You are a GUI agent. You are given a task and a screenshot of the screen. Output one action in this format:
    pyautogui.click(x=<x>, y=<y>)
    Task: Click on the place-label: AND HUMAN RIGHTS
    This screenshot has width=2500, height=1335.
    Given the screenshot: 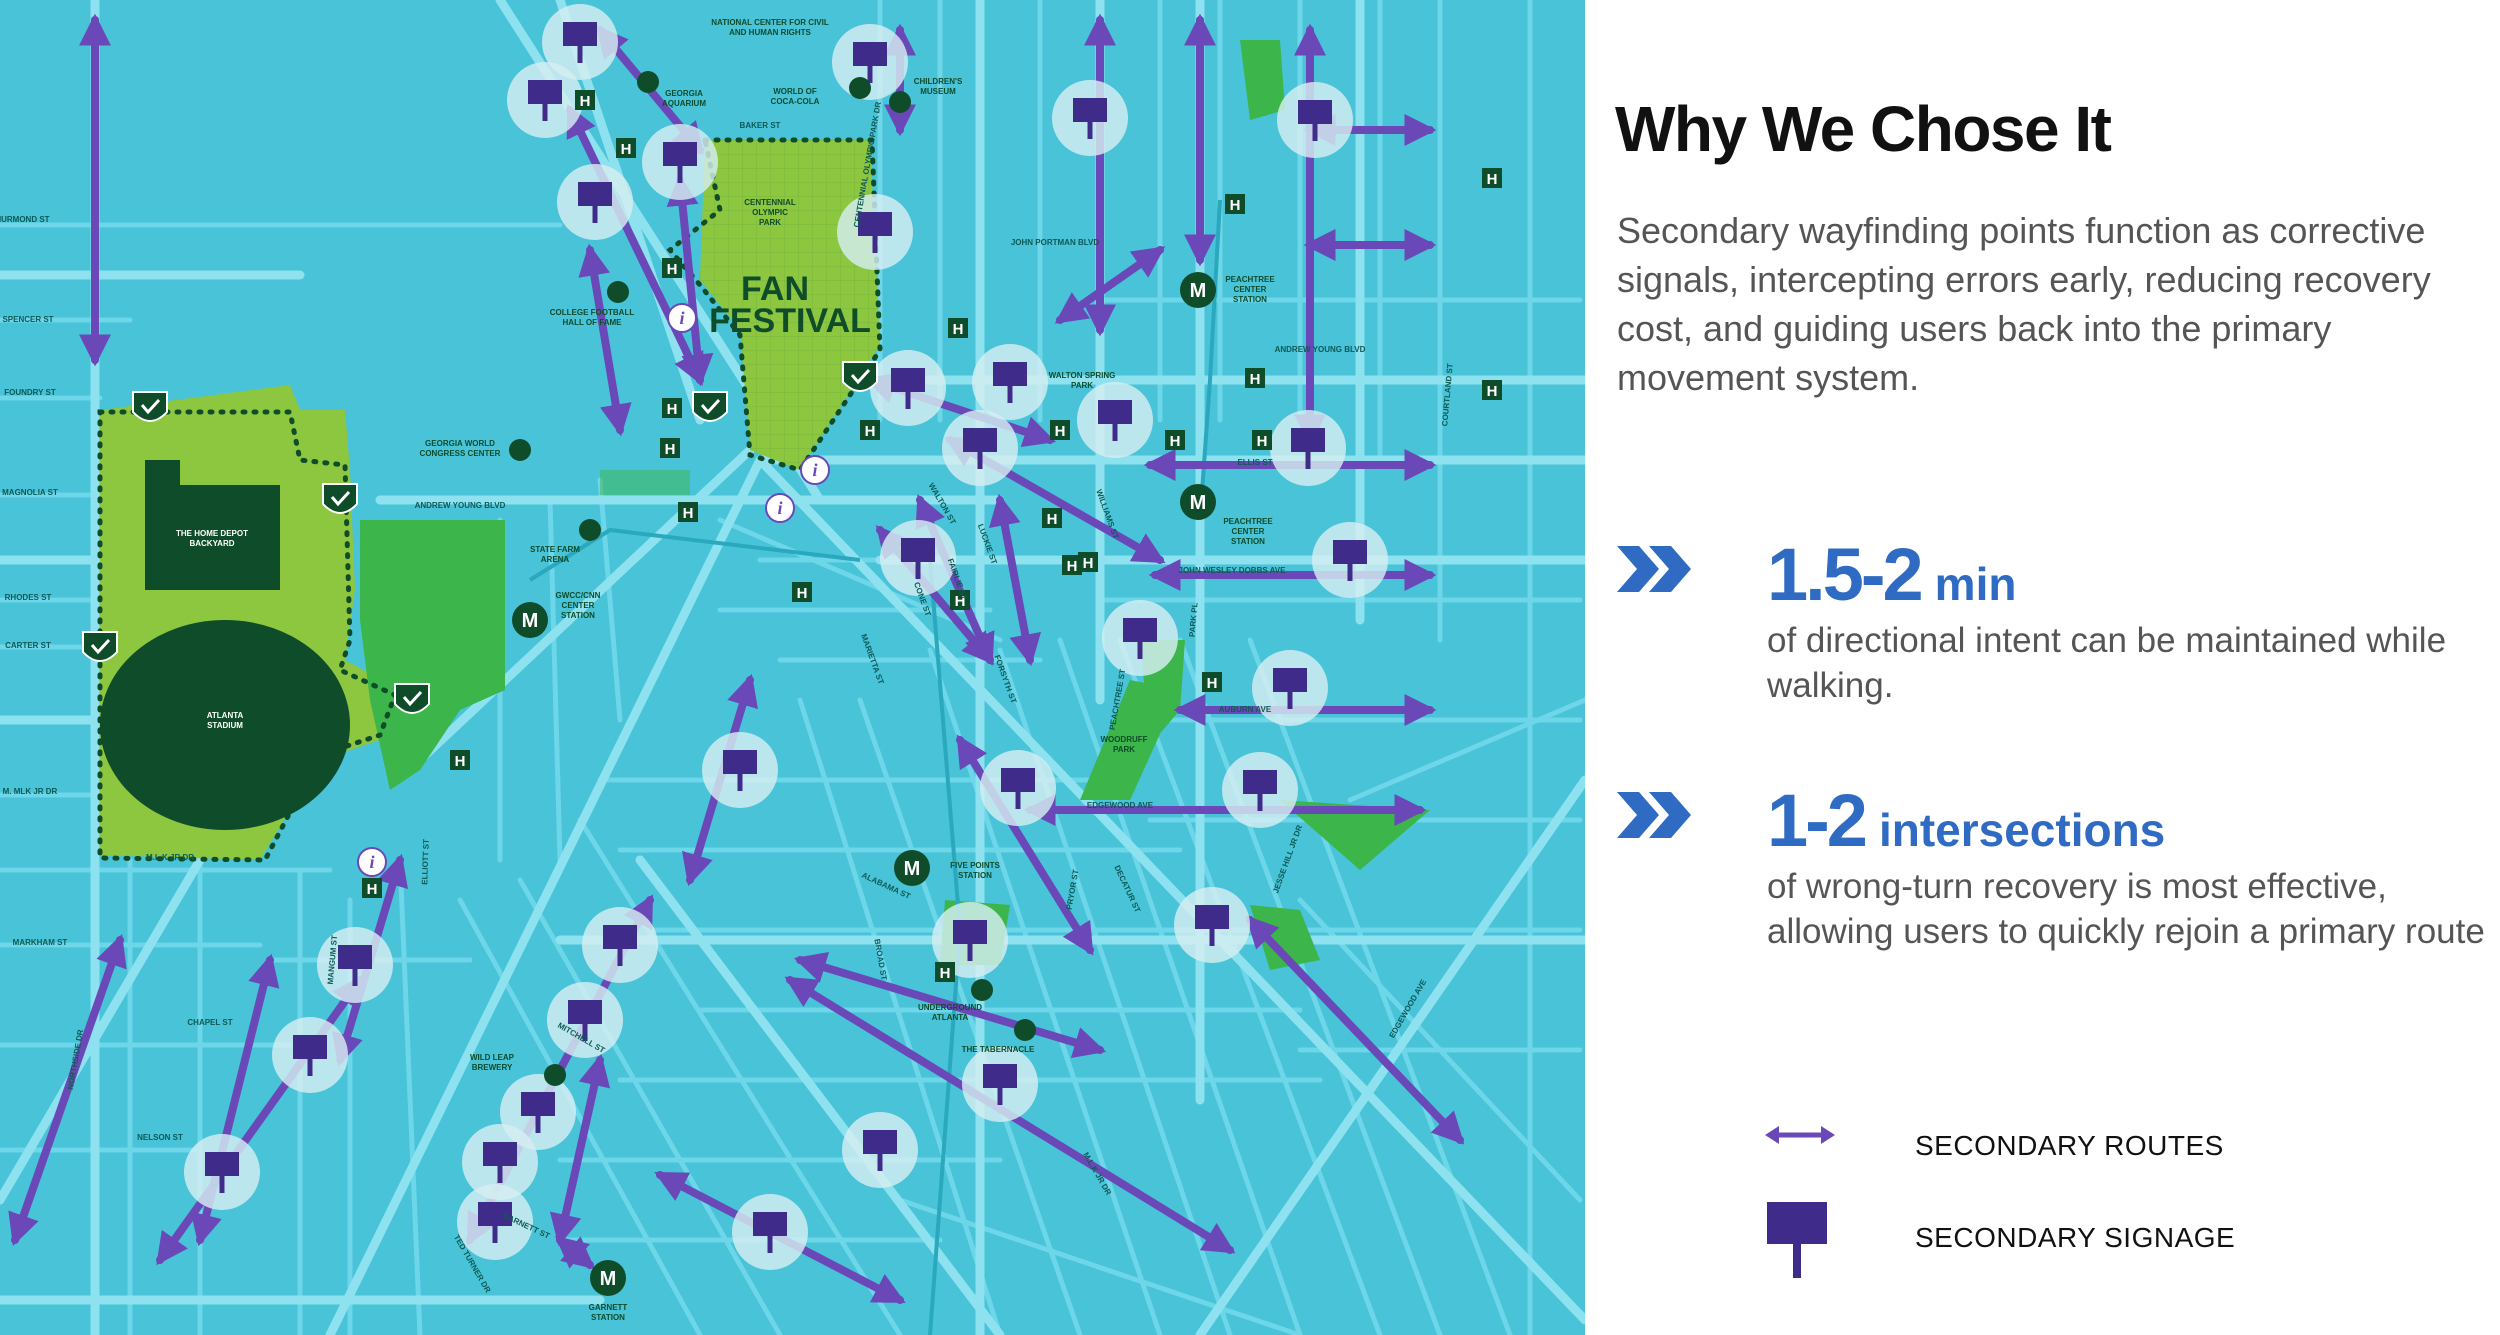 What is the action you would take?
    pyautogui.click(x=770, y=32)
    